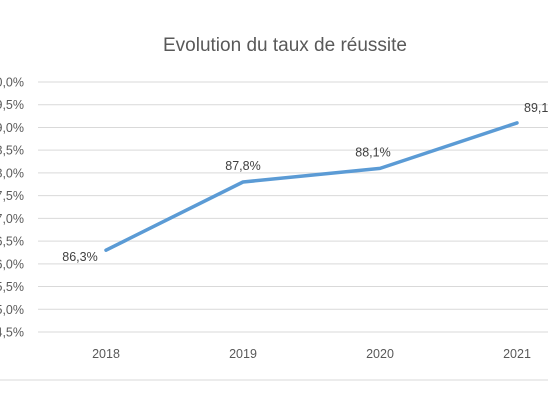 The width and height of the screenshot is (548, 404). Describe the element at coordinates (12, 128) in the screenshot. I see `y-tick-label: 89,0%` at that location.